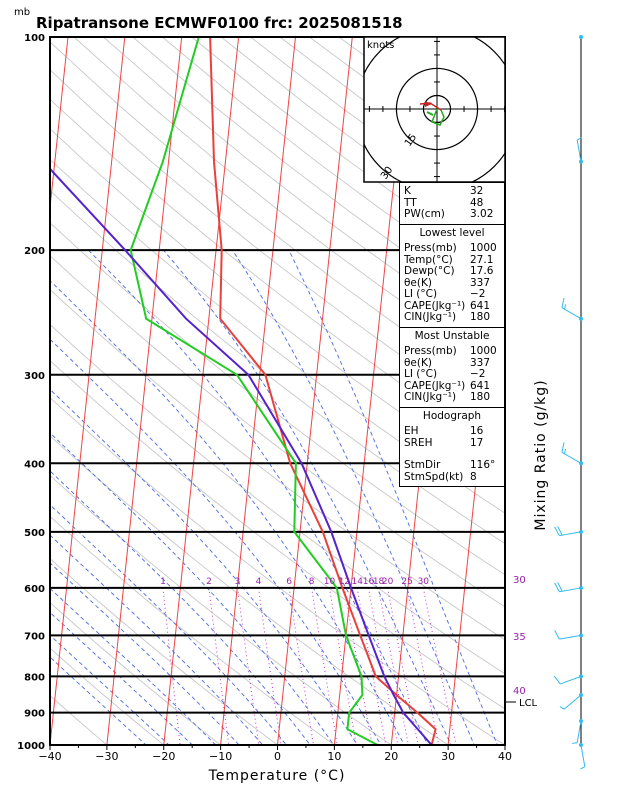 The image size is (618, 800). Describe the element at coordinates (452, 351) in the screenshot. I see `stat-row: Press(mb) 1000` at that location.